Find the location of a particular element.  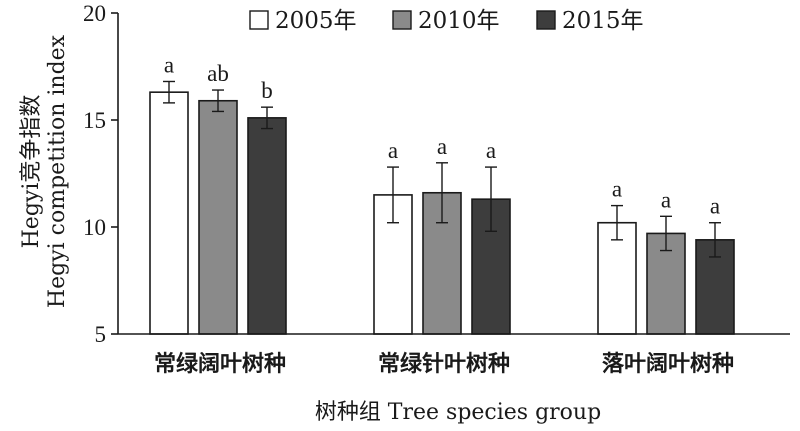

x-axis: 常绿阔叶树种 常绿针叶树种 落叶阔叶树种 is located at coordinates (454, 355).